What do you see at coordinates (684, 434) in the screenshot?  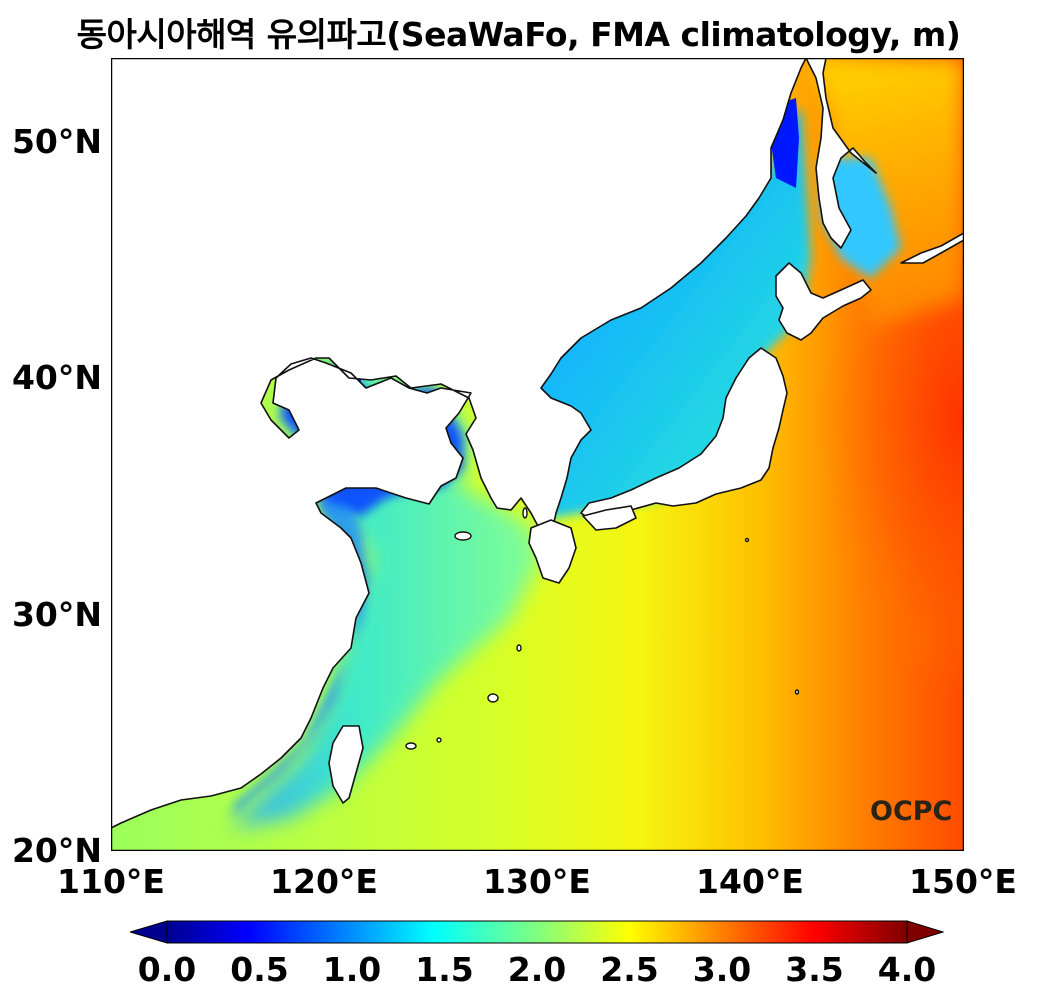 I see `honshu-island` at bounding box center [684, 434].